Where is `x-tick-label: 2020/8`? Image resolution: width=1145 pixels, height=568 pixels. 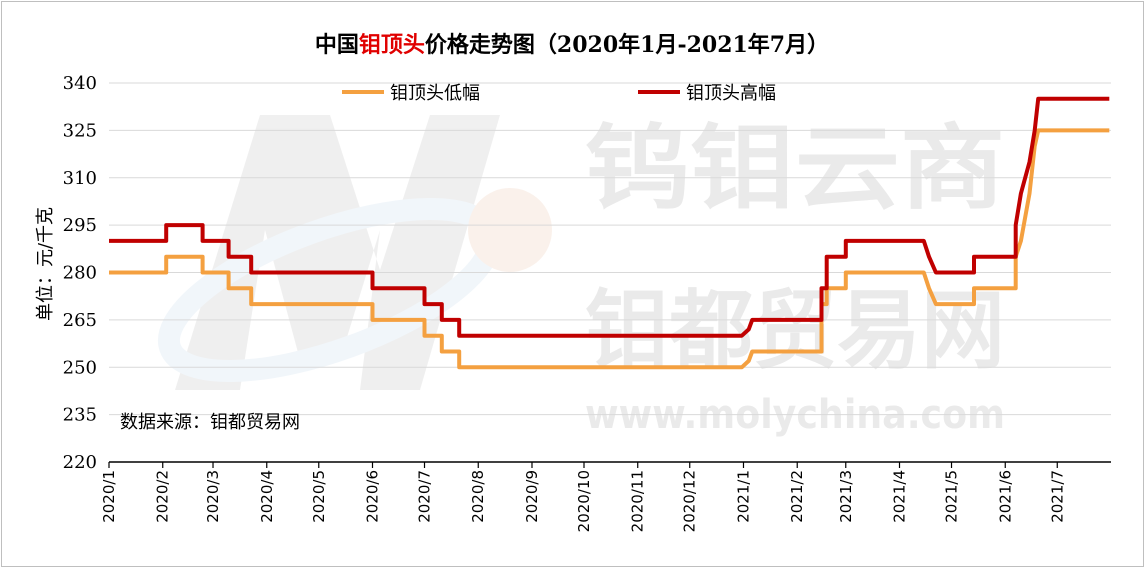 x-tick-label: 2020/8 is located at coordinates (478, 496).